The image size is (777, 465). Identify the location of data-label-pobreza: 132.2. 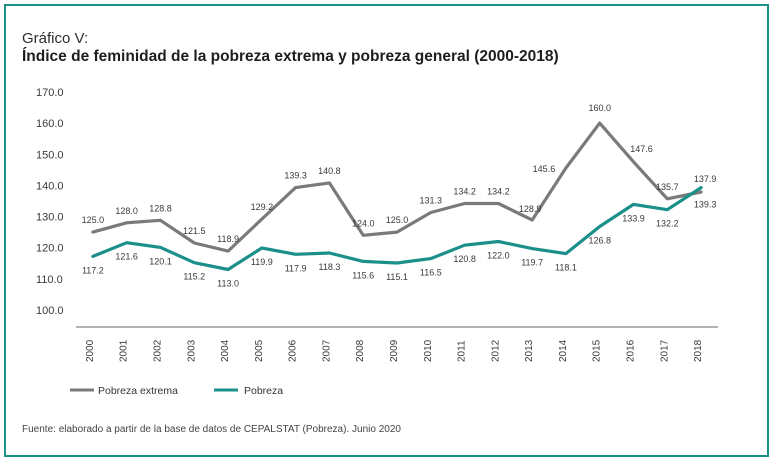
(667, 224).